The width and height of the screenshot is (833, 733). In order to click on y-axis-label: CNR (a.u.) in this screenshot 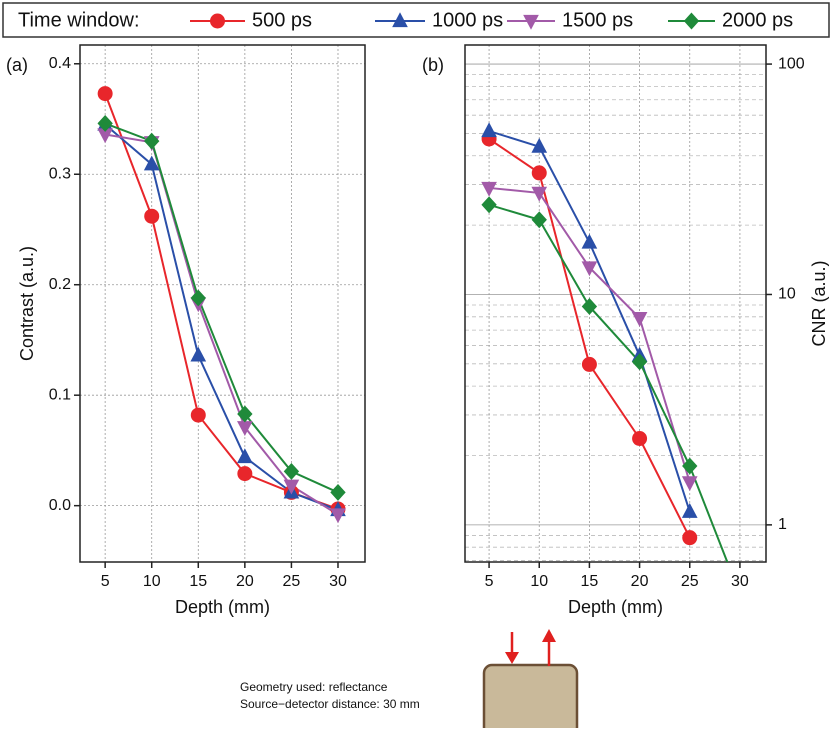, I will do `click(819, 303)`.